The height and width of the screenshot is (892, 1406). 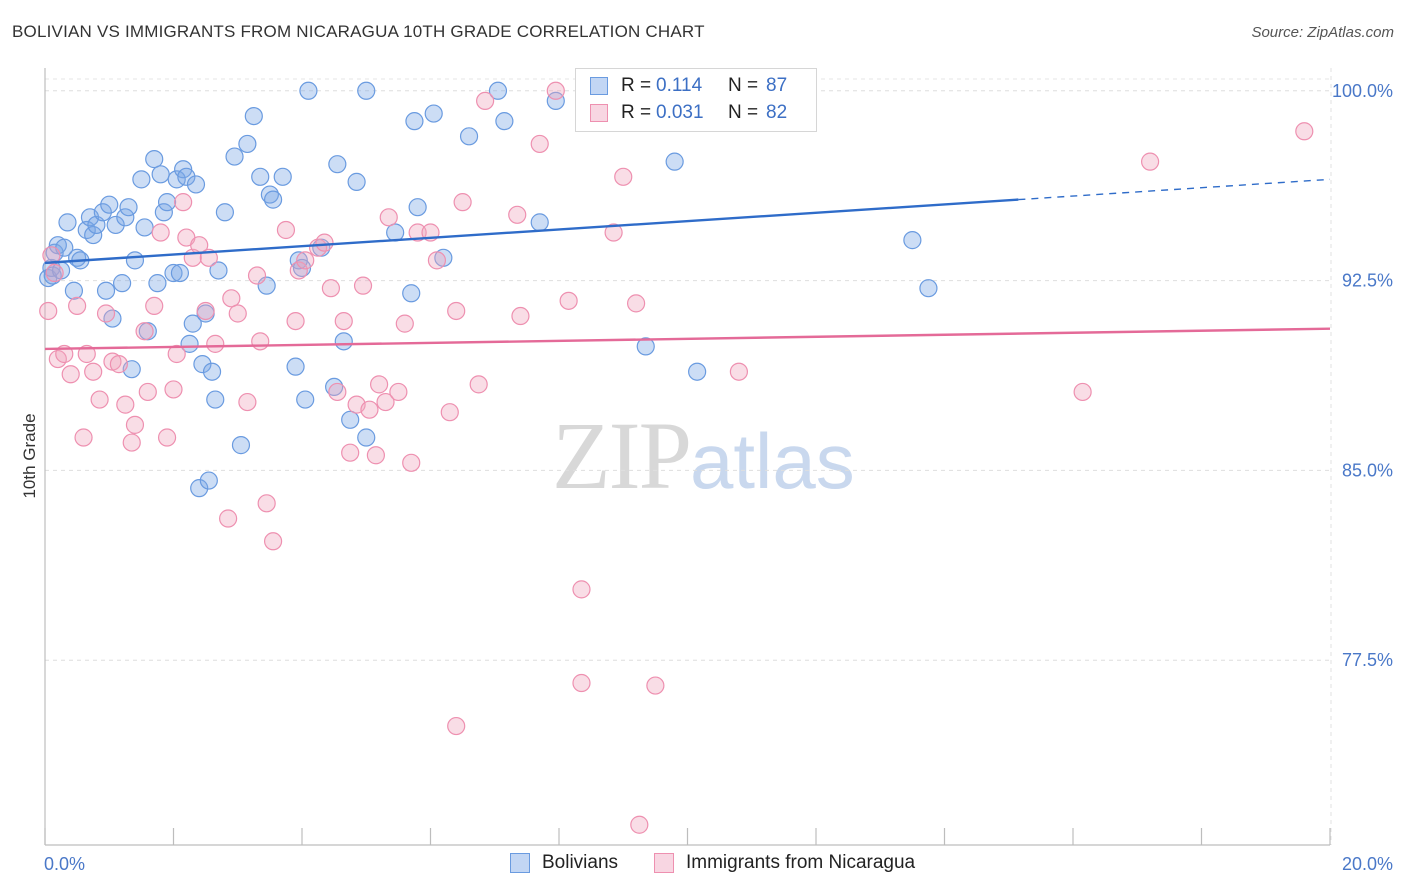 What do you see at coordinates (1367, 660) in the screenshot?
I see `y-tick-label: 77.5%` at bounding box center [1367, 660].